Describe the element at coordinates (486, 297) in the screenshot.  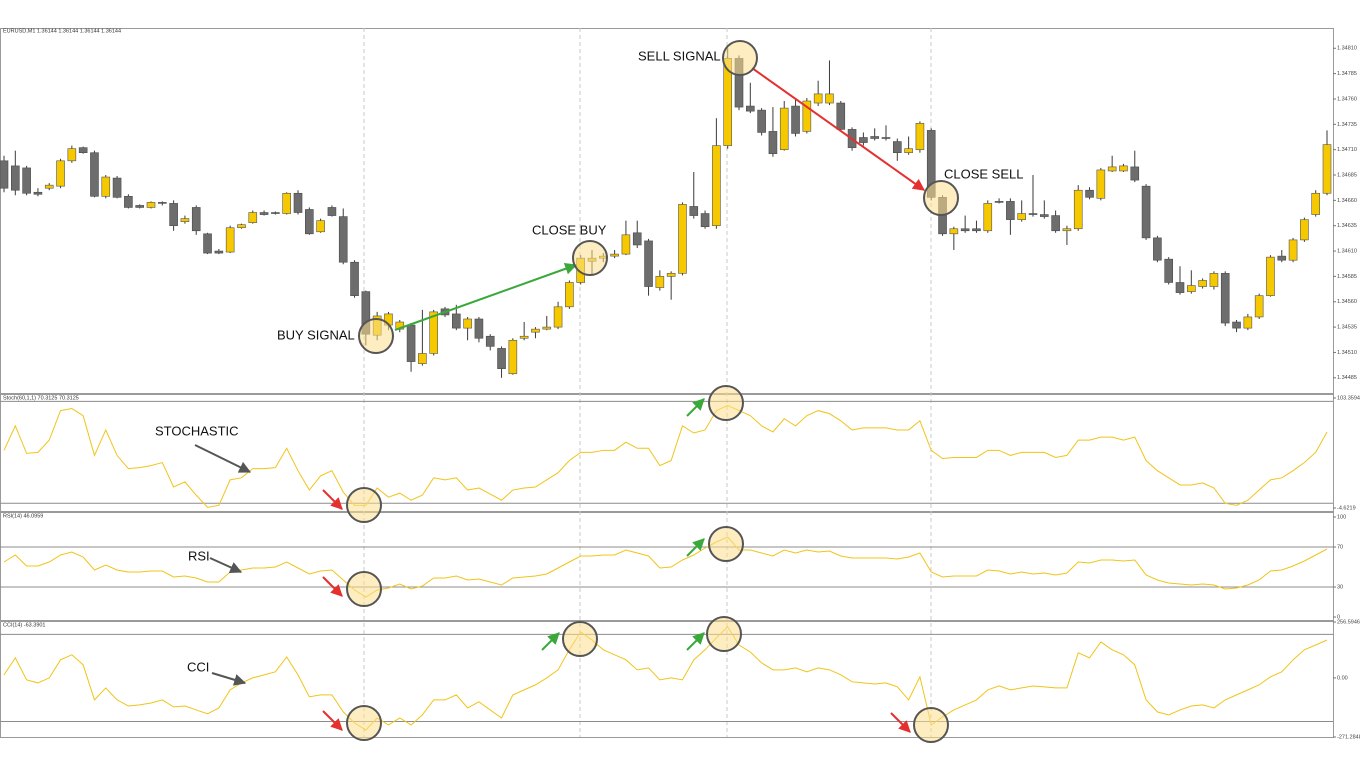
I see `buy-arrow` at that location.